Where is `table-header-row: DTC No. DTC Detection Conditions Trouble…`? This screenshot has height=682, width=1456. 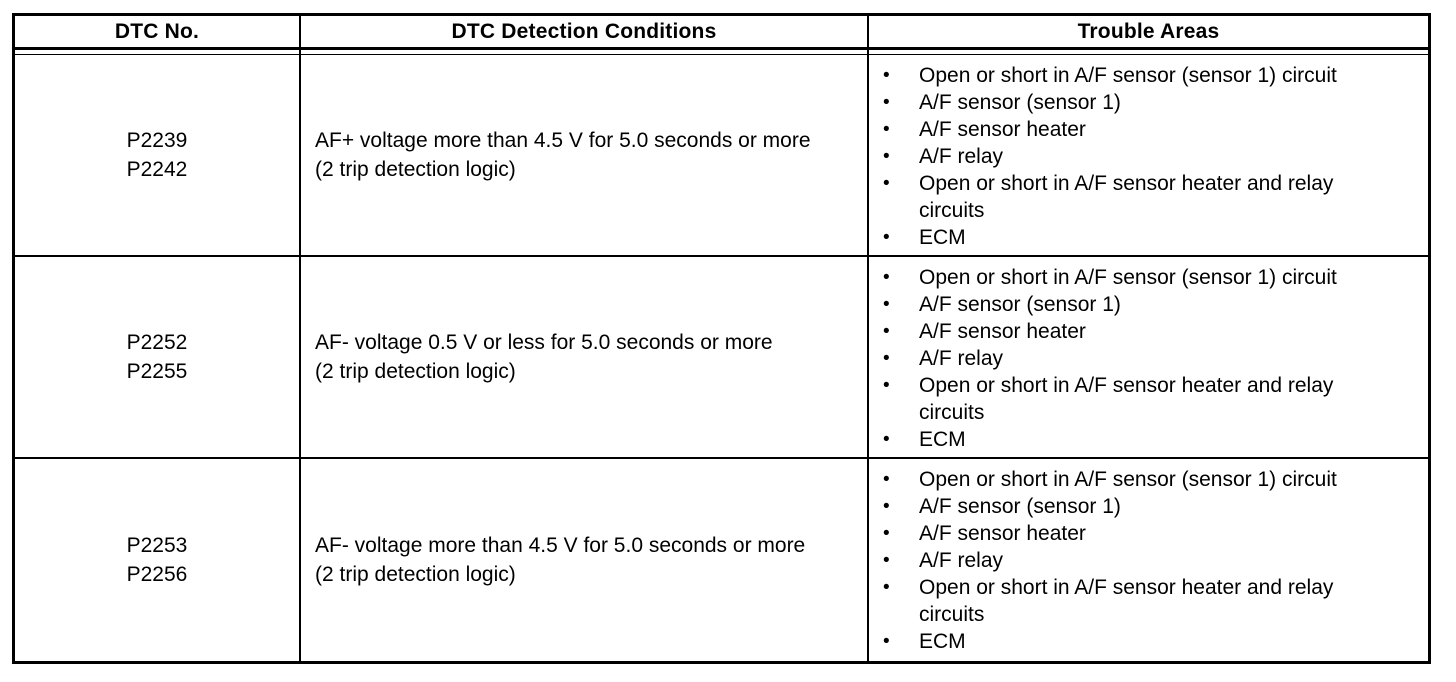
table-header-row: DTC No. DTC Detection Conditions Trouble… is located at coordinates (721, 33).